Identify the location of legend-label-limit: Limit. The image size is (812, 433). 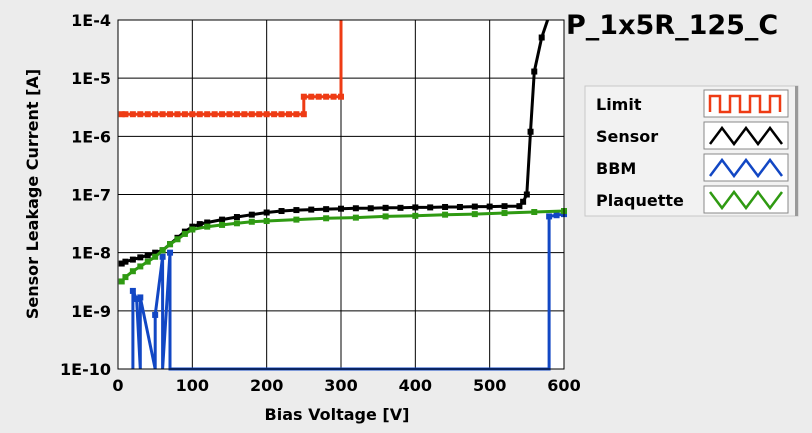
(619, 104).